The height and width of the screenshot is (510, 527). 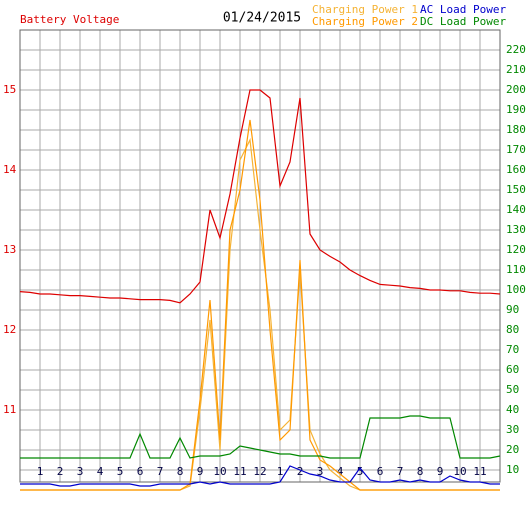 I want to click on y2-tick-label: 210, so click(x=516, y=69).